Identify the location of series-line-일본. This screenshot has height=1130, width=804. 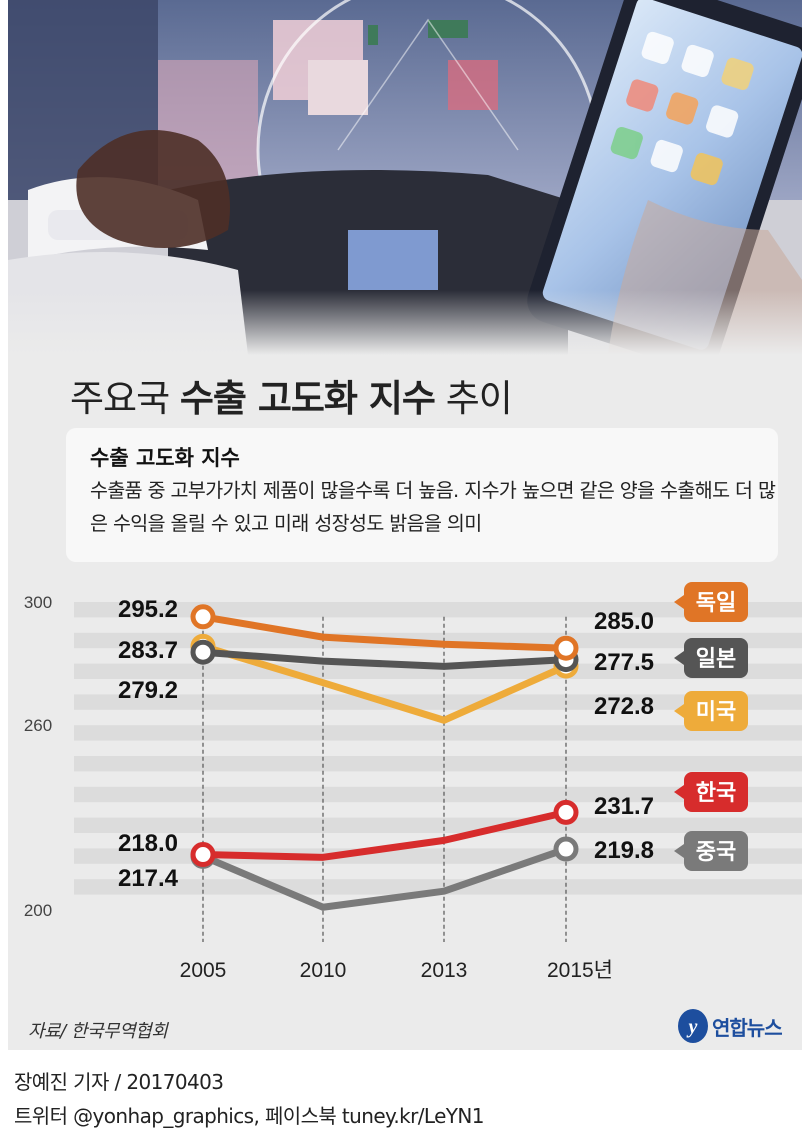
(384, 659).